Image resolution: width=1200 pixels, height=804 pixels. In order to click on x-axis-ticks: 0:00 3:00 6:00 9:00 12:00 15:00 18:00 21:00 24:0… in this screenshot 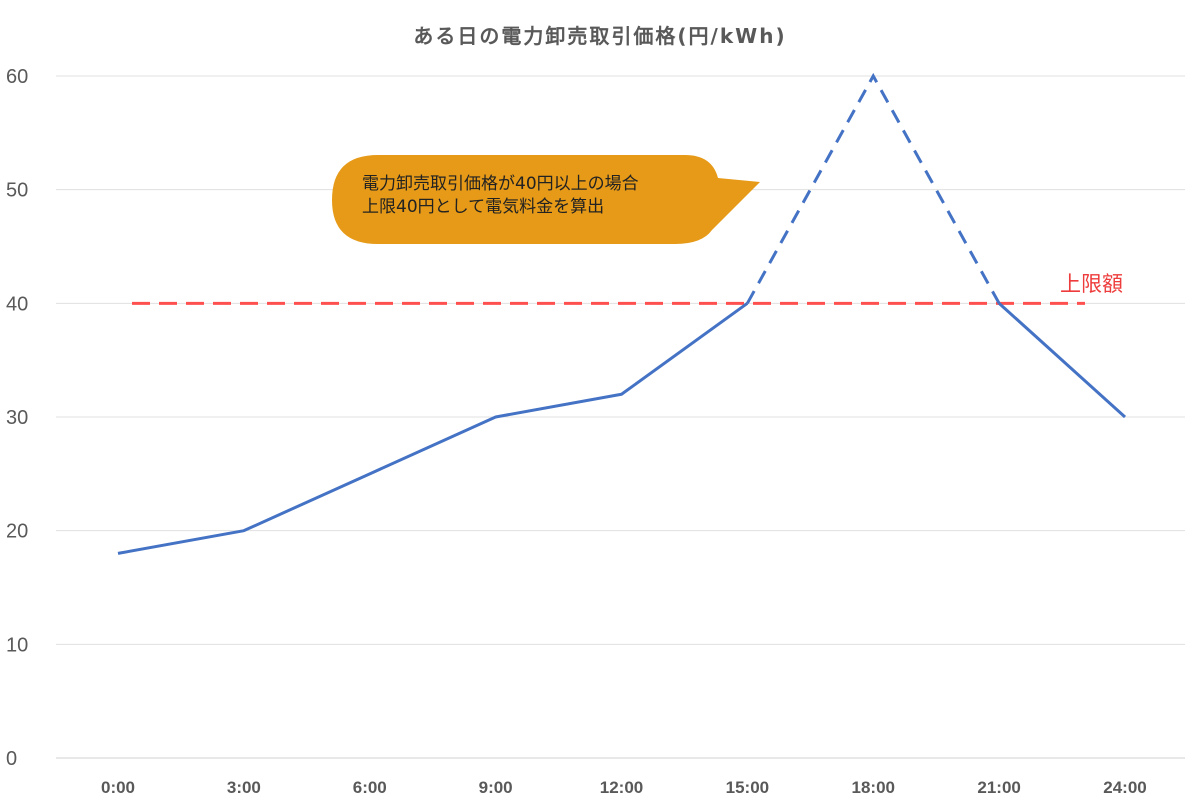, I will do `click(624, 787)`.